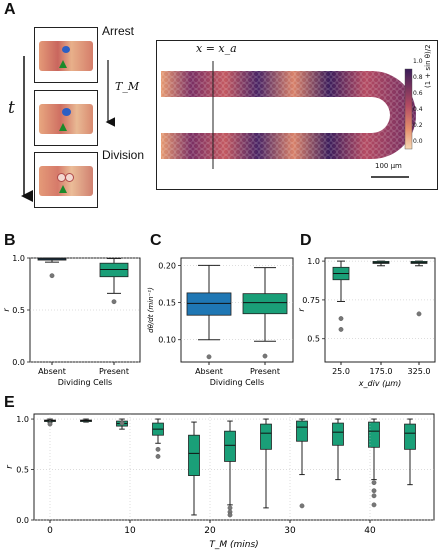 The image size is (442, 550). Describe the element at coordinates (71, 320) in the screenshot. I see `chart-b: 0.0 0.5 1.0 Absent Present Dividing Cells r` at that location.